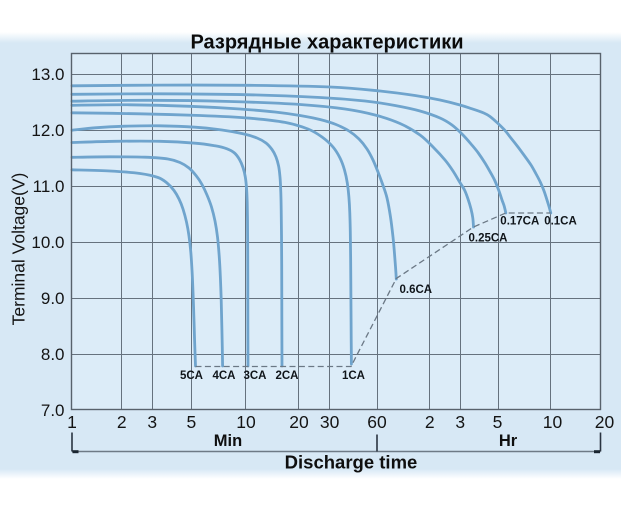 The width and height of the screenshot is (621, 509). I want to click on svg-text: 7.0, so click(53, 410).